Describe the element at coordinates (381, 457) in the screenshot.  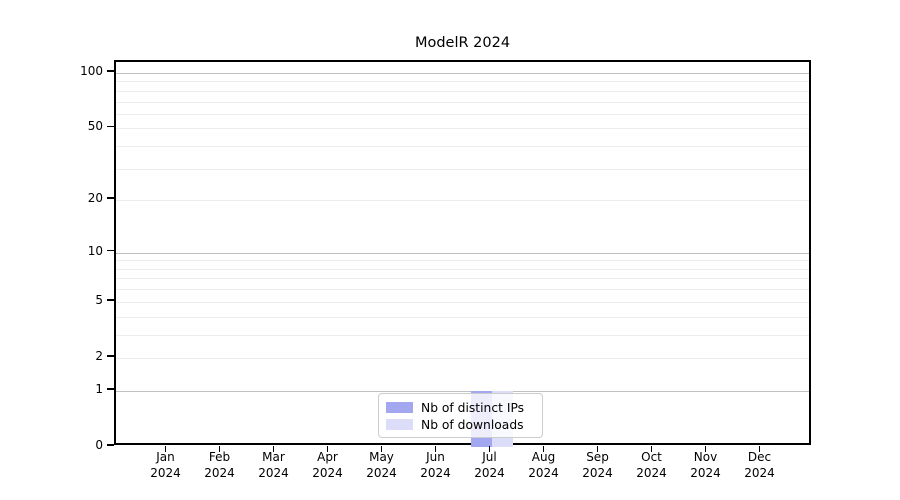
I see `x-tick-month: May` at that location.